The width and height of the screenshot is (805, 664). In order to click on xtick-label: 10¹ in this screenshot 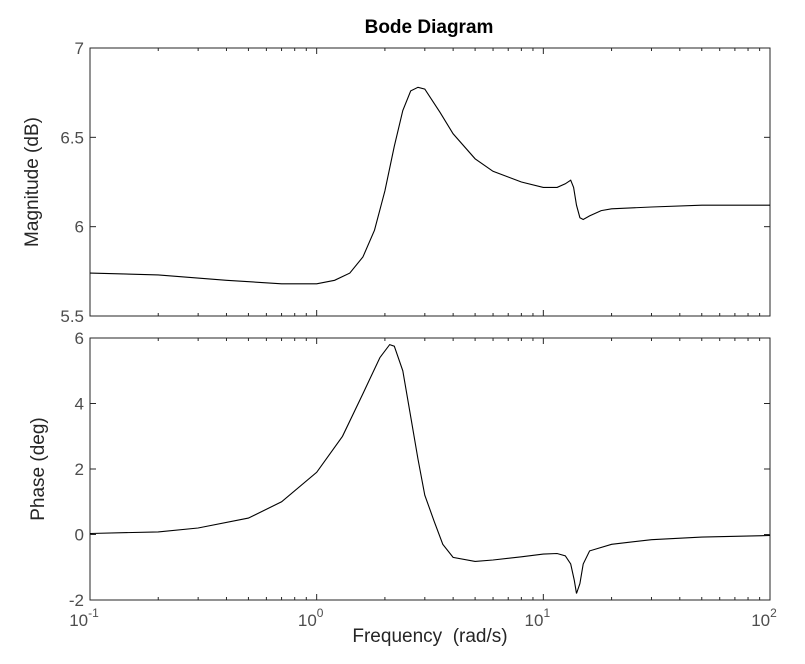, I will do `click(538, 618)`.